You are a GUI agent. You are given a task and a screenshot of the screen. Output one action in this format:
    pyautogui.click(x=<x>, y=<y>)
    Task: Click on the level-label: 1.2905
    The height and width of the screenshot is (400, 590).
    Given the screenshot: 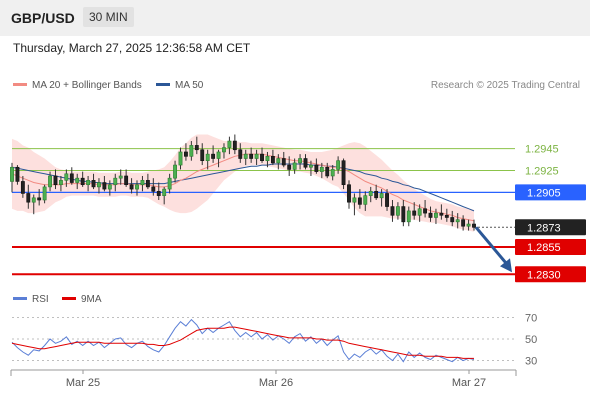 What is the action you would take?
    pyautogui.click(x=544, y=193)
    